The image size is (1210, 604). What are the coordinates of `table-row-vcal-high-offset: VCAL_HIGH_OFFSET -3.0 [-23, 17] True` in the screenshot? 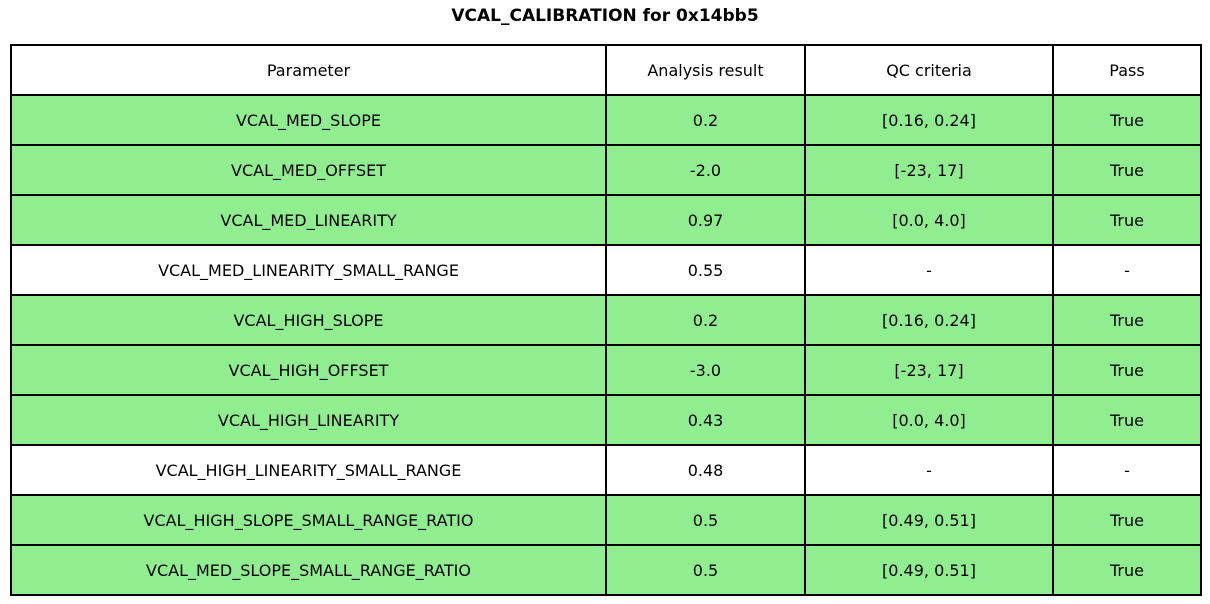 It's located at (606, 370).